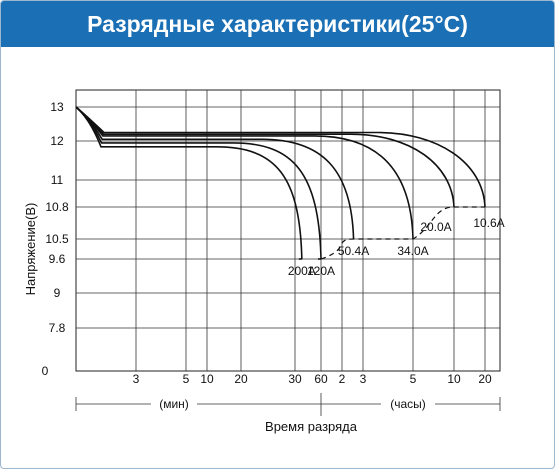  I want to click on cutoff-line, so click(402, 233).